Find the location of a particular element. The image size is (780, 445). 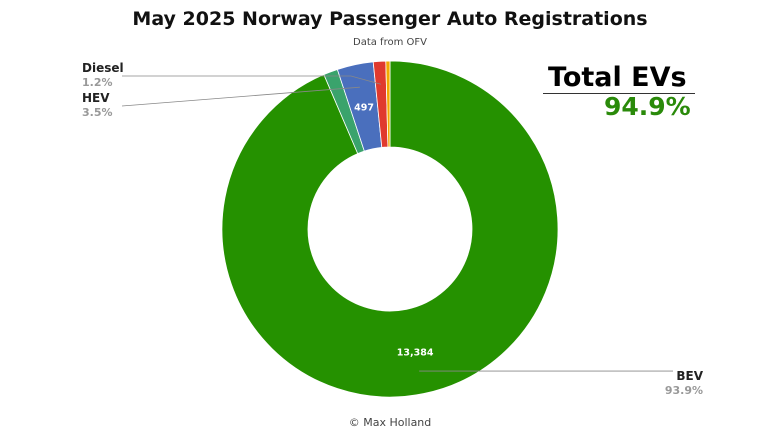

label-name-bev: BEV is located at coordinates (689, 376).